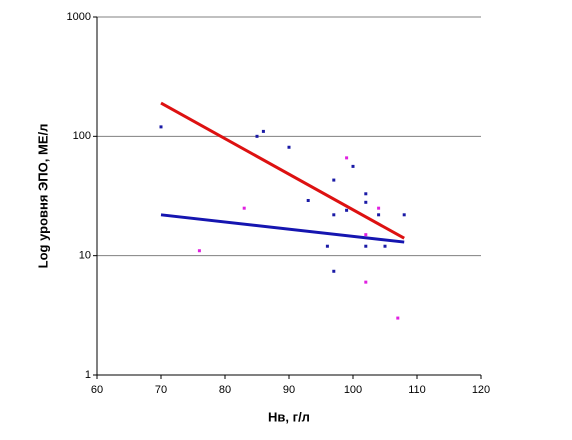 This screenshot has width=572, height=440. What do you see at coordinates (85, 256) in the screenshot?
I see `y-tick-label: 10` at bounding box center [85, 256].